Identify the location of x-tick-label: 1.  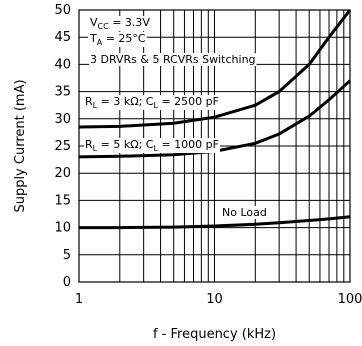
(79, 299).